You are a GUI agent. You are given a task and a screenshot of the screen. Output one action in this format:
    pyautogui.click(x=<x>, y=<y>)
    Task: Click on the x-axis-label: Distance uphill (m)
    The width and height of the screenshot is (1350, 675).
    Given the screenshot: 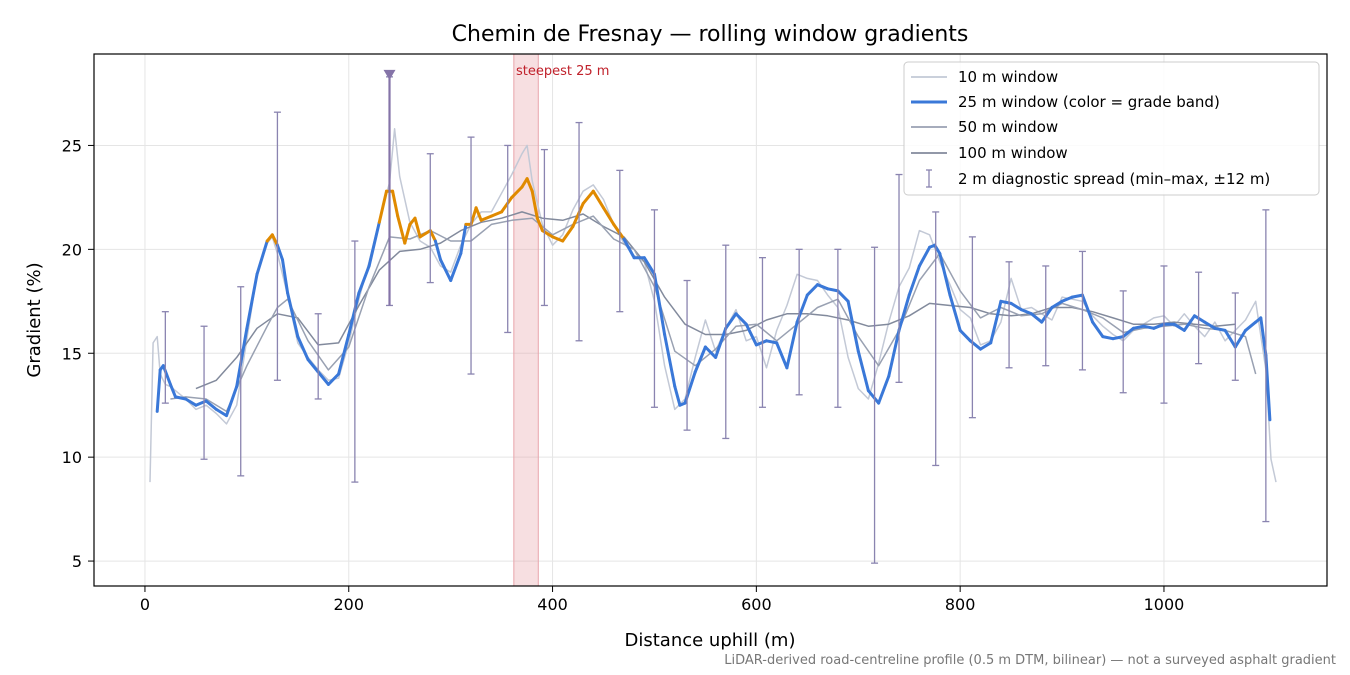 What is the action you would take?
    pyautogui.click(x=710, y=640)
    